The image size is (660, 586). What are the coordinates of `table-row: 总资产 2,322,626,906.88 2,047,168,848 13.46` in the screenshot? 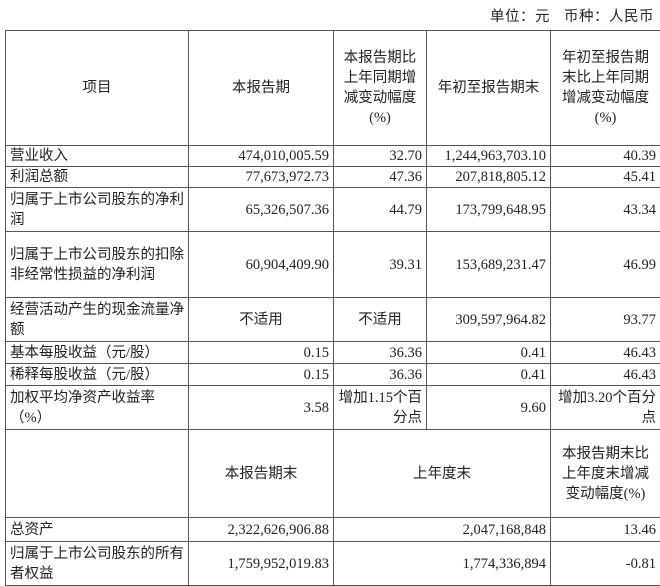 It's located at (333, 530).